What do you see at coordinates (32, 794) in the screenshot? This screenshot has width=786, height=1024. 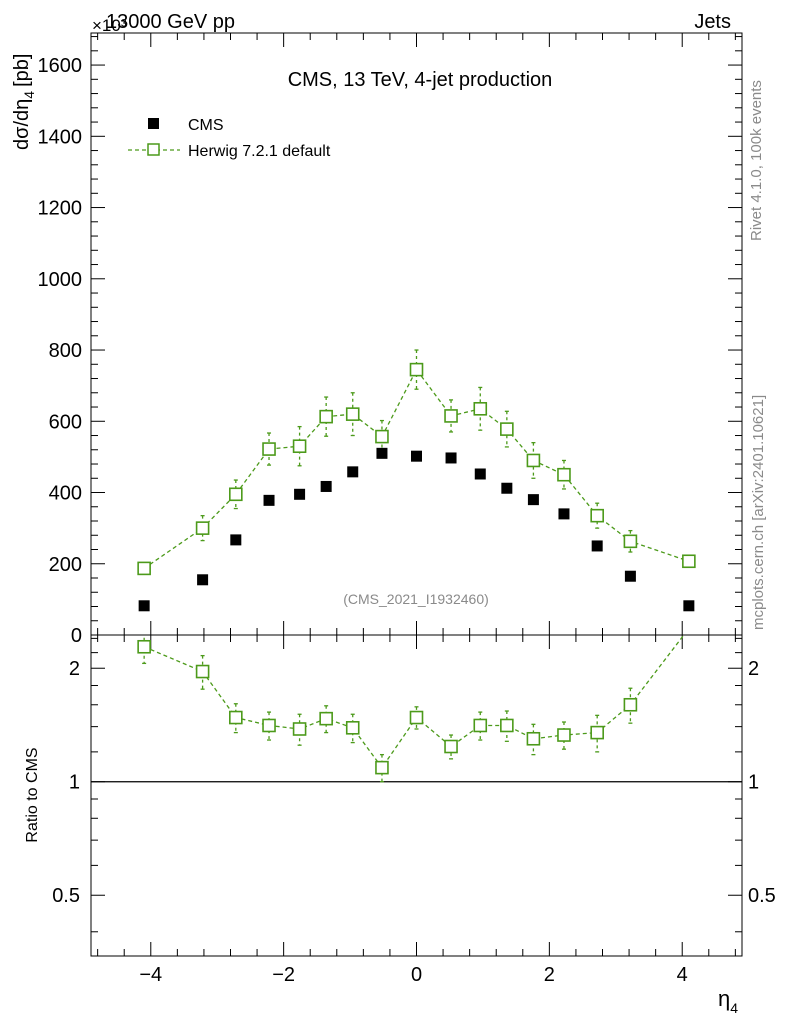 I see `ratio-y-axis-label: Ratio to CMS` at bounding box center [32, 794].